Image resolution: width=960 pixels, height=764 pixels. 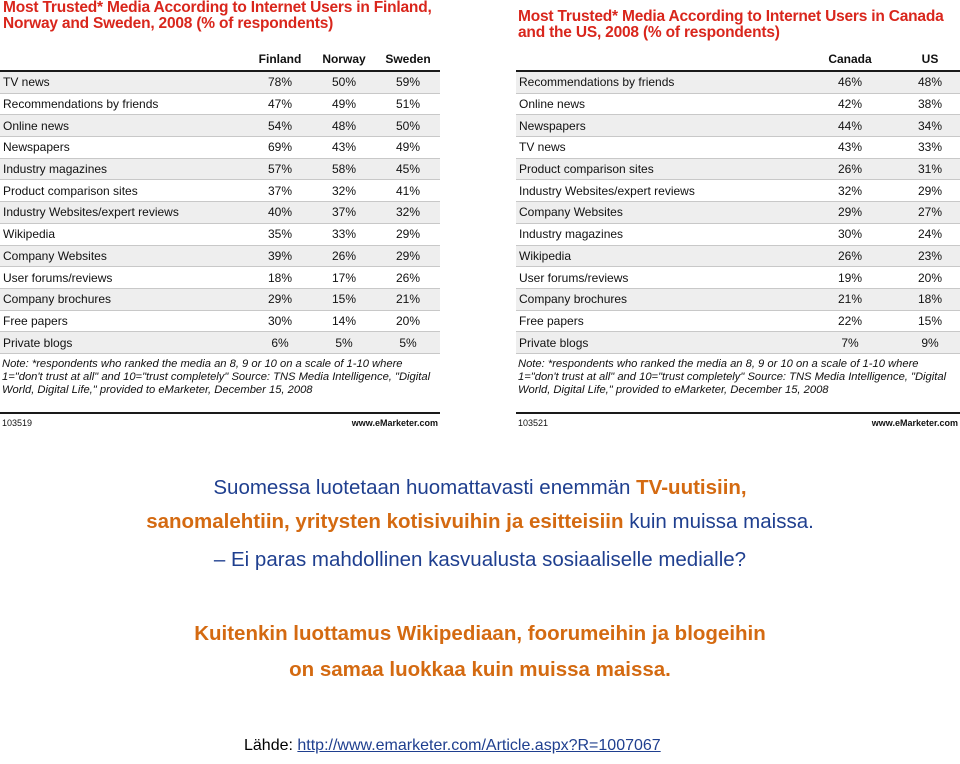 I want to click on table-cell: 38%, so click(x=930, y=104).